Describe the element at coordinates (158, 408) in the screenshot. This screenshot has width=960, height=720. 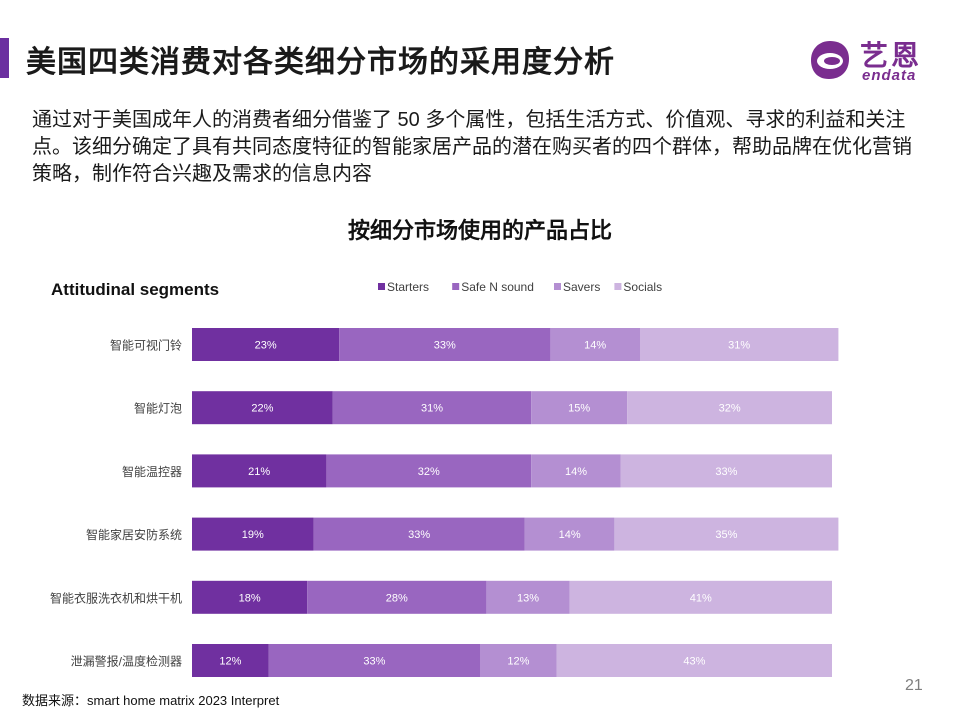
I see `category-label: 智能灯泡` at that location.